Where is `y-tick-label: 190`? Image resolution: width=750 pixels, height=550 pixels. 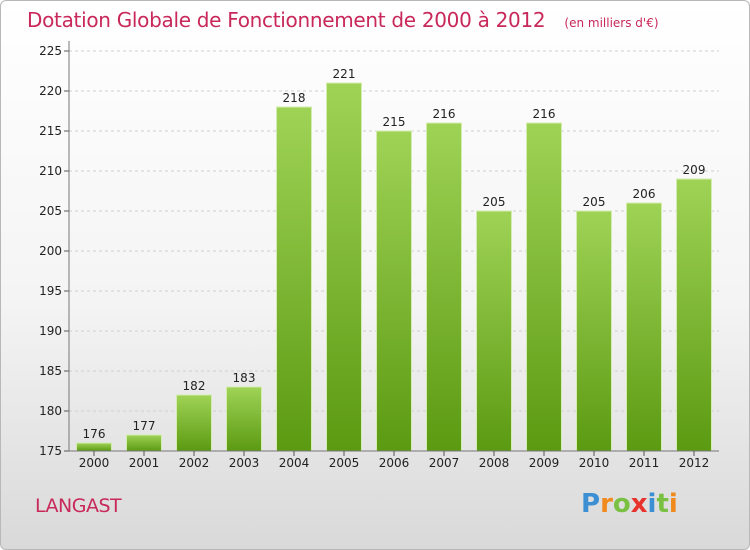 y-tick-label: 190 is located at coordinates (50, 331).